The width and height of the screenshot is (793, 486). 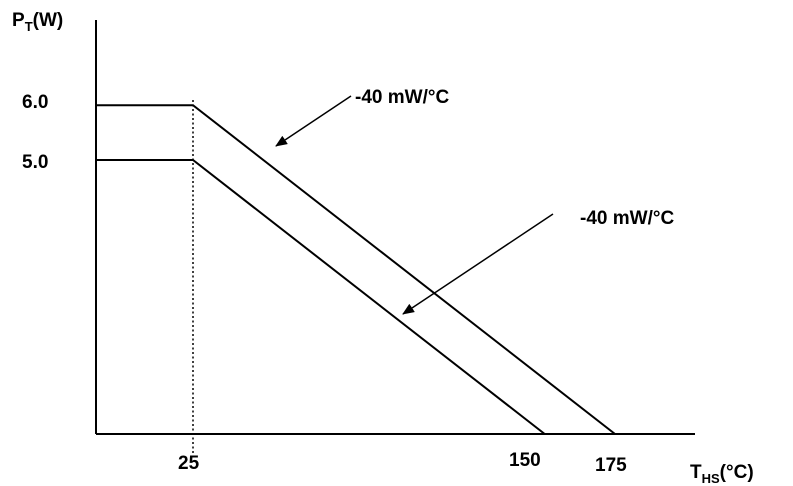 I want to click on annotation-arrow-lower, so click(x=478, y=264).